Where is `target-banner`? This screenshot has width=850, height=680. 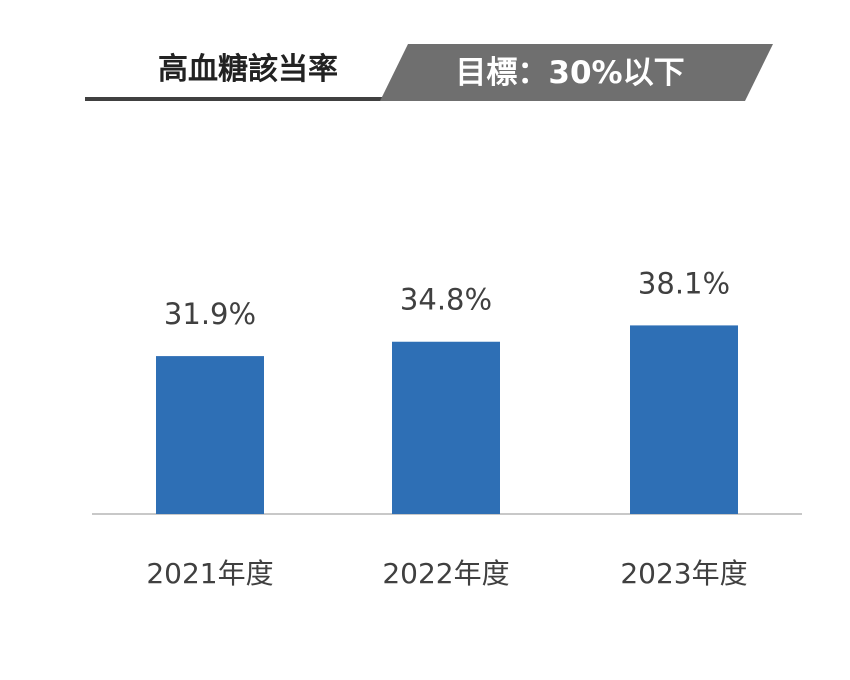
target-banner is located at coordinates (576, 72).